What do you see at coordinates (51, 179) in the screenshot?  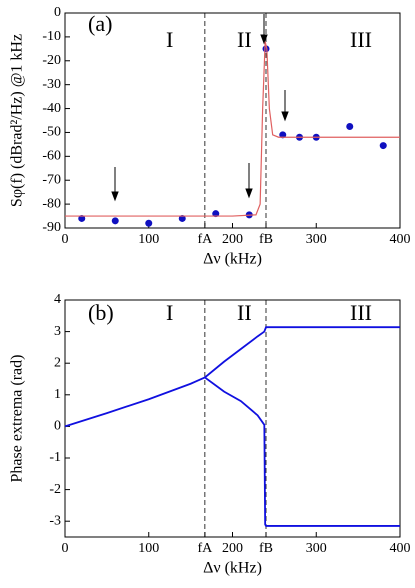 I see `y-tick-label: -70` at bounding box center [51, 179].